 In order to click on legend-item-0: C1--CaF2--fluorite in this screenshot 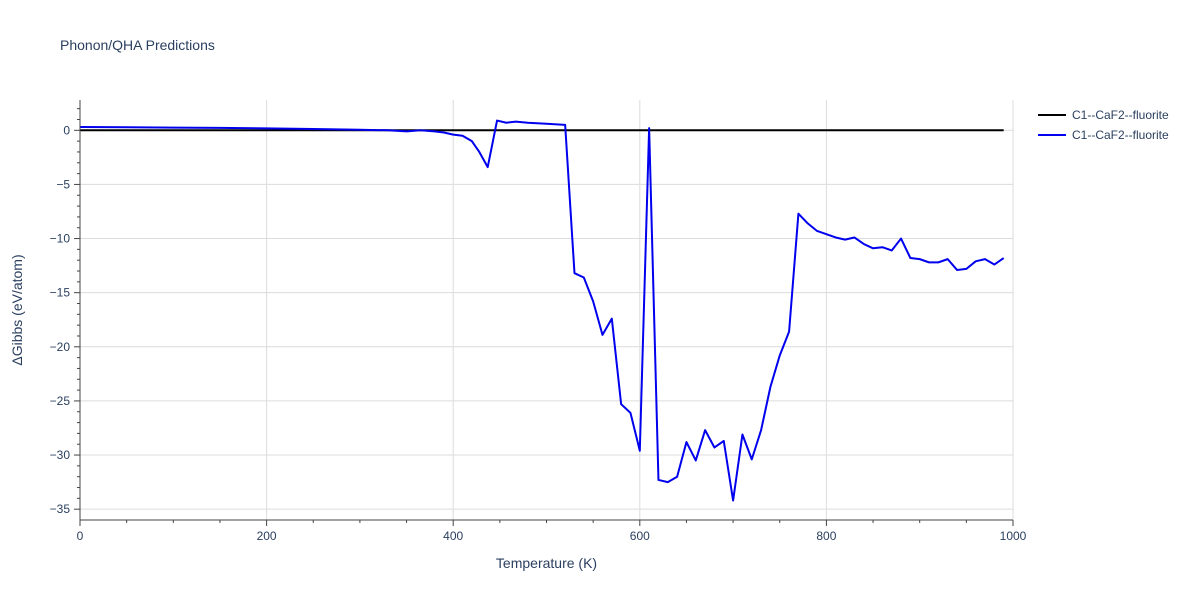, I will do `click(1103, 115)`.